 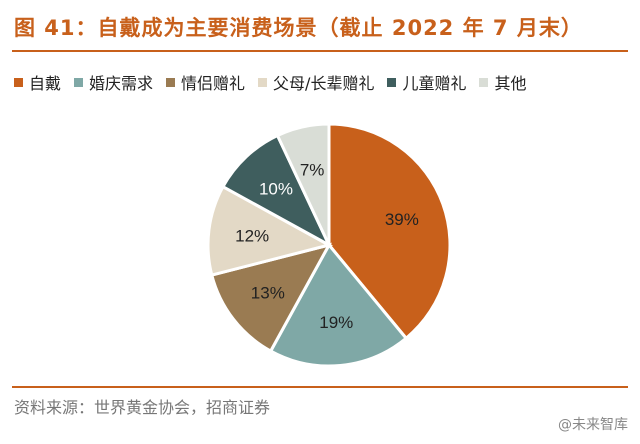 I want to click on legend-label: 儿童赠礼, so click(x=434, y=83).